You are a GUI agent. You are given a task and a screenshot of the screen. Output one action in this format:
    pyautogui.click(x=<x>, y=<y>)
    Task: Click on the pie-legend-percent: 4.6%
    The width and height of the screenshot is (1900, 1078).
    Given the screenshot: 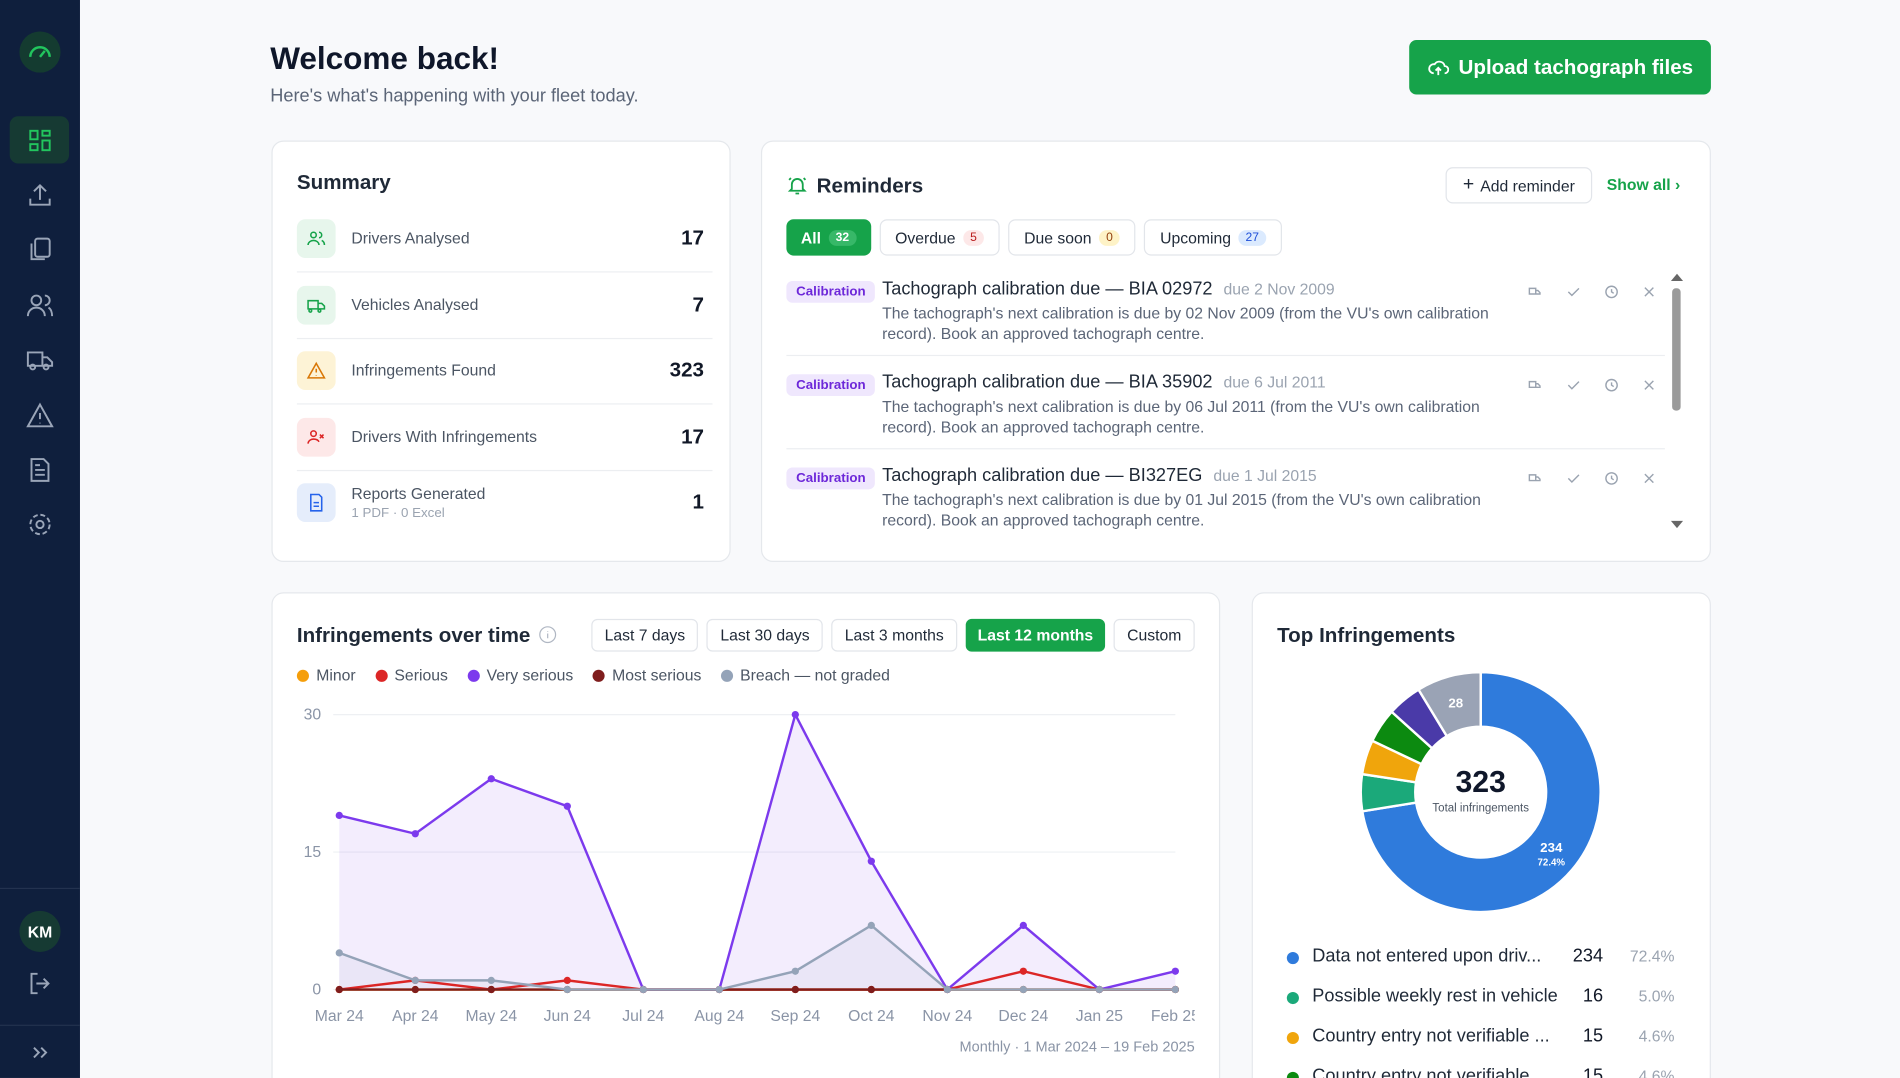 What is the action you would take?
    pyautogui.click(x=1656, y=1072)
    